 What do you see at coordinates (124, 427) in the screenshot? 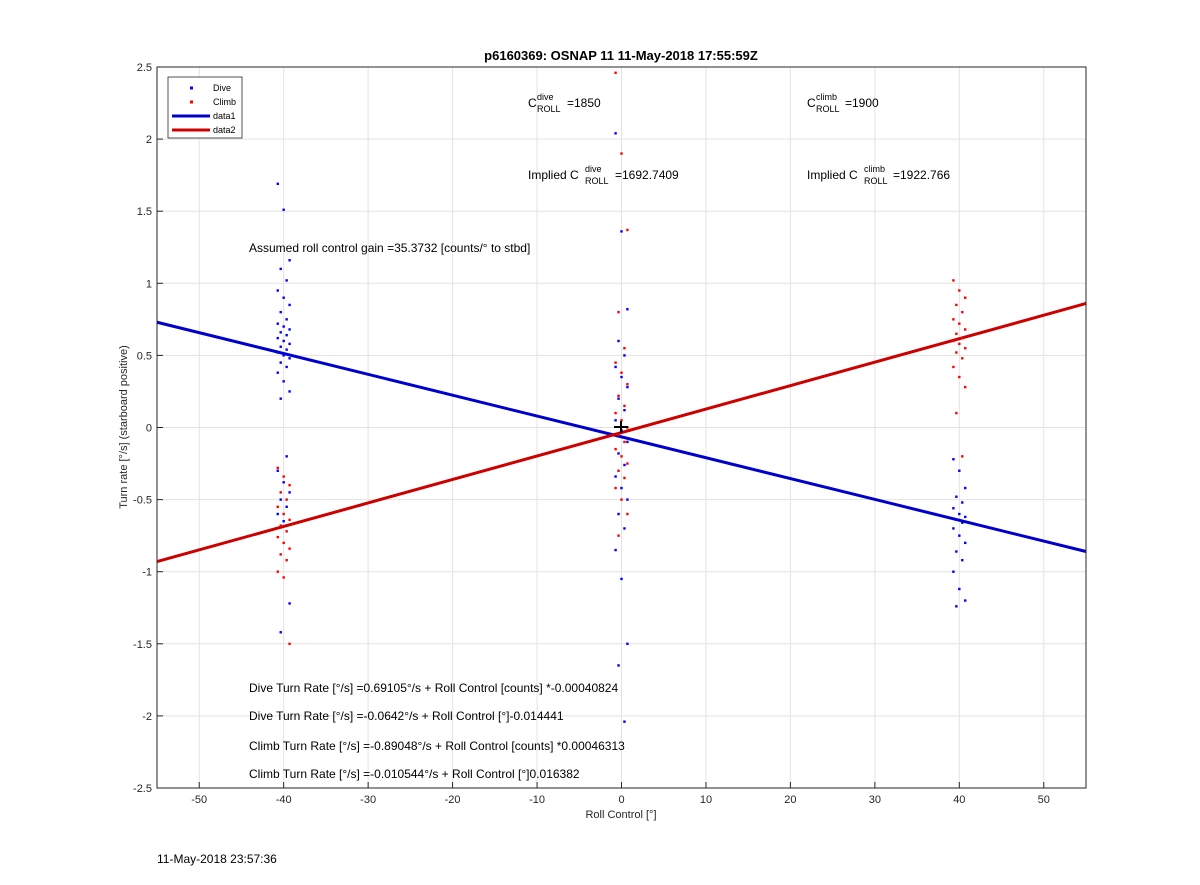
I see `y-axis-label: Turn rate [°/s] (starboard positive)` at bounding box center [124, 427].